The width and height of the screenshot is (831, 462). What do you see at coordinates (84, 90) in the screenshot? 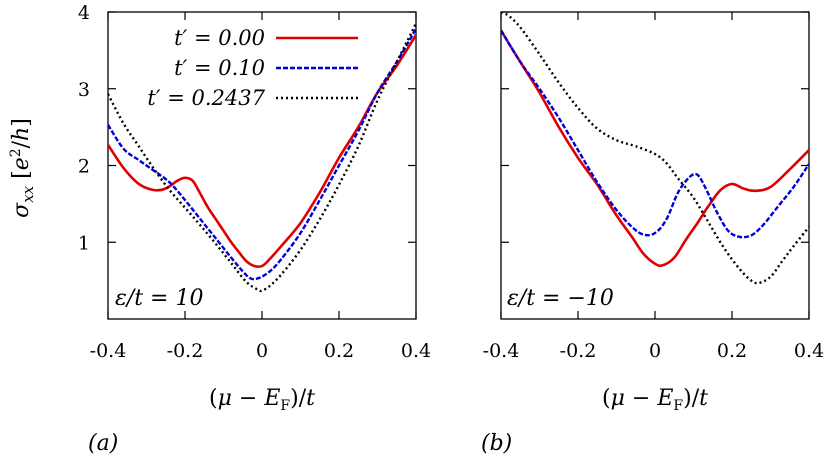
I see `y-tick-label: 3` at bounding box center [84, 90].